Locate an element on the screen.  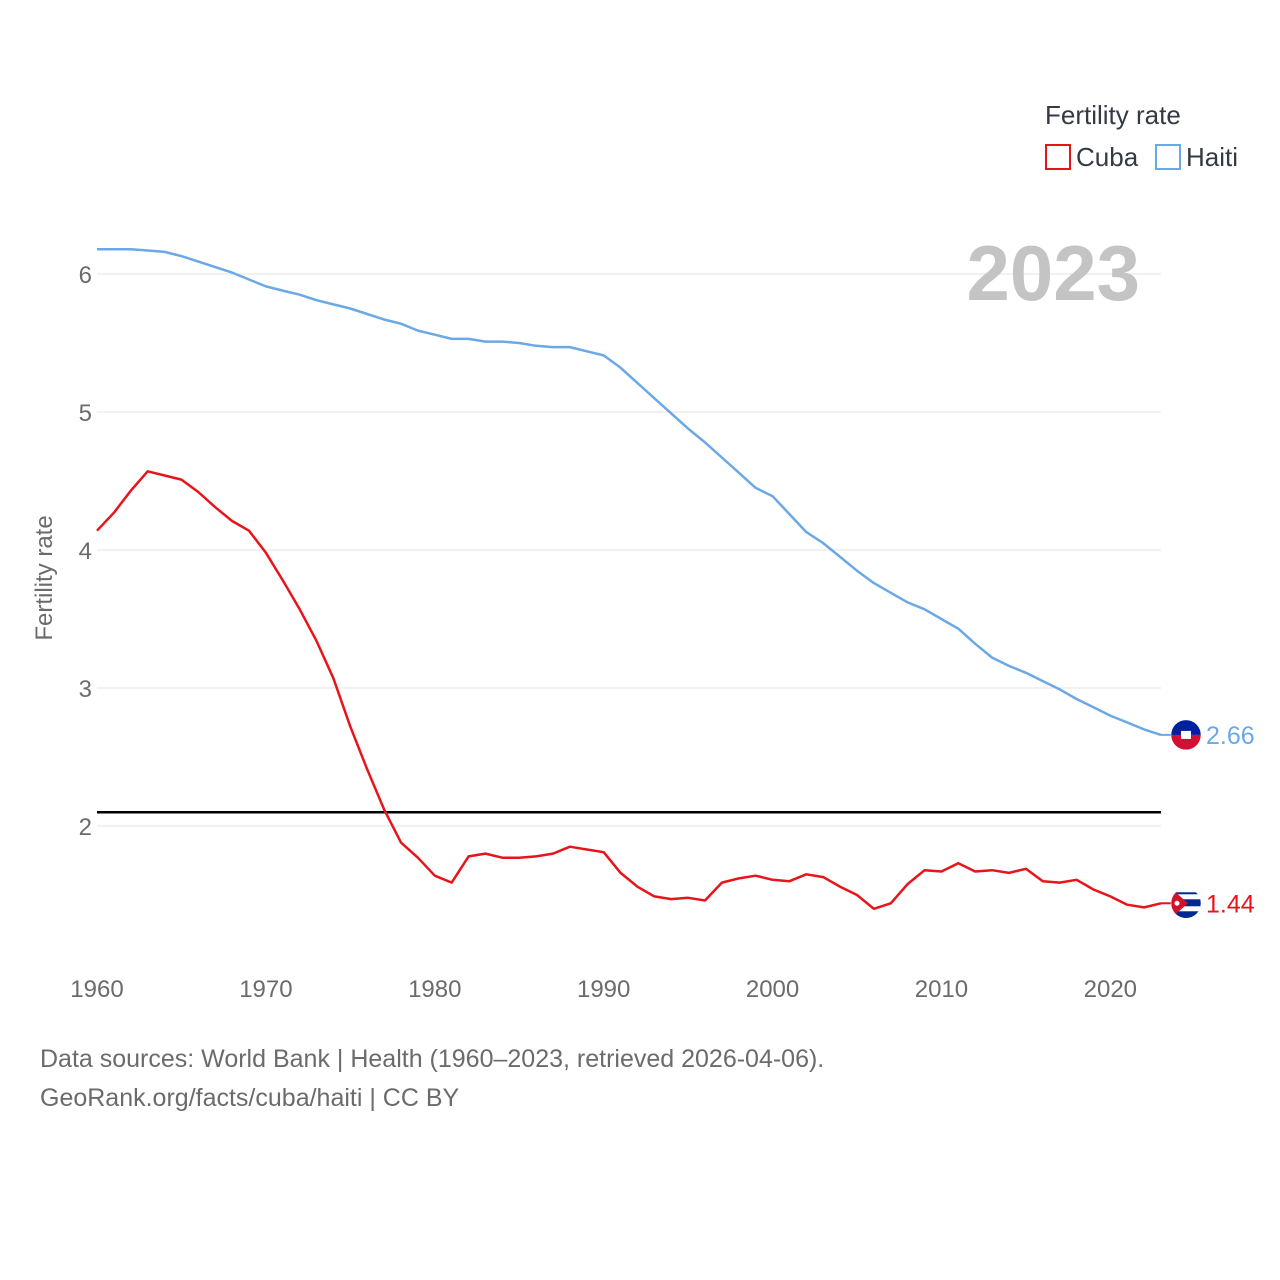
legend-swatch-haiti is located at coordinates (1168, 157).